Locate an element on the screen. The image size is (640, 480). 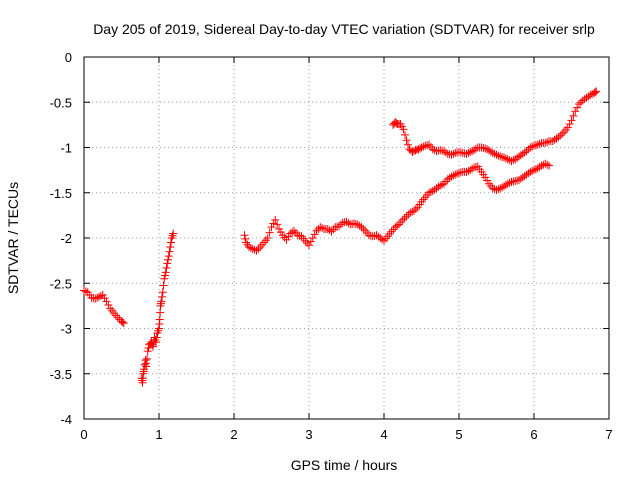
y-axis-label: SDTVAR / TECUs is located at coordinates (13, 238).